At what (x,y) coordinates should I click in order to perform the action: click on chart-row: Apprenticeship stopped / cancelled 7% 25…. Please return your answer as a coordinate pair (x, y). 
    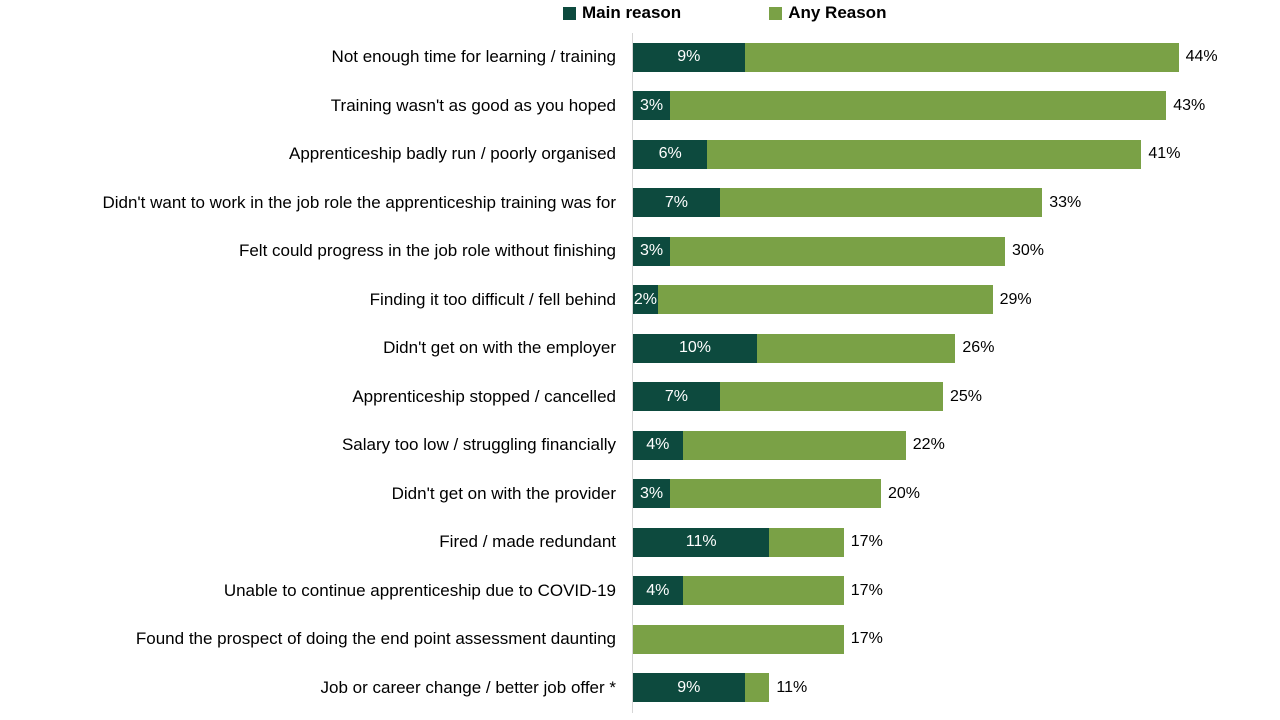
    Looking at the image, I should click on (640, 397).